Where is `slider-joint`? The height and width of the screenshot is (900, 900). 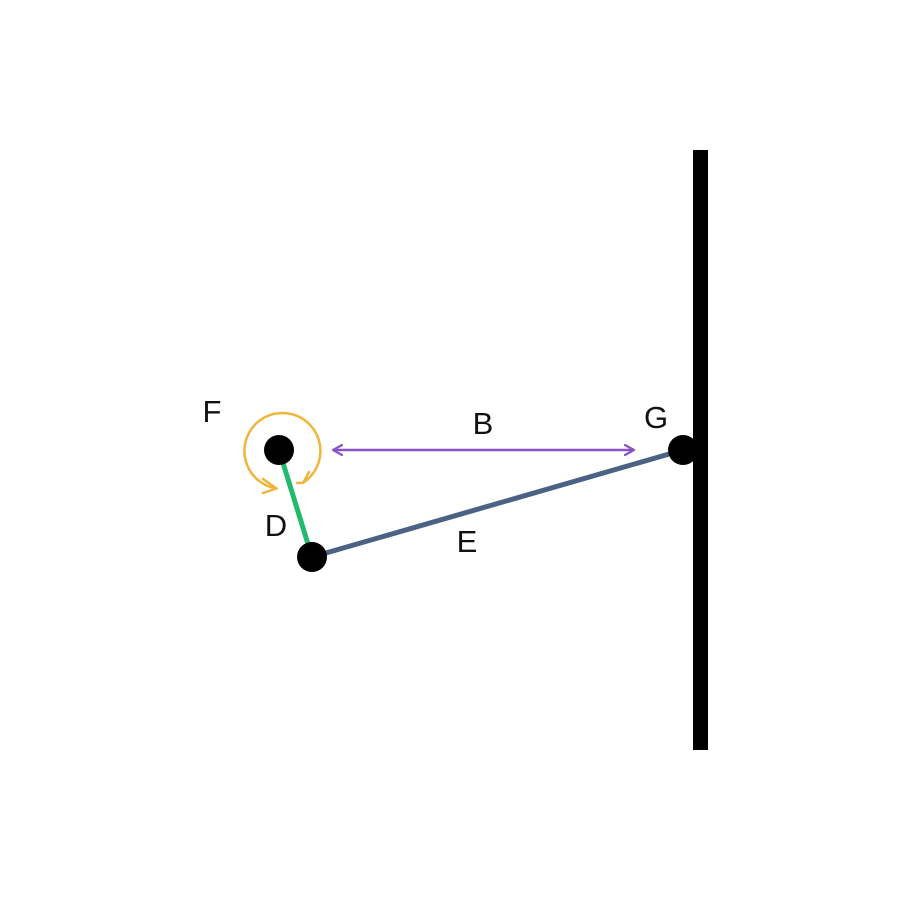 slider-joint is located at coordinates (683, 450).